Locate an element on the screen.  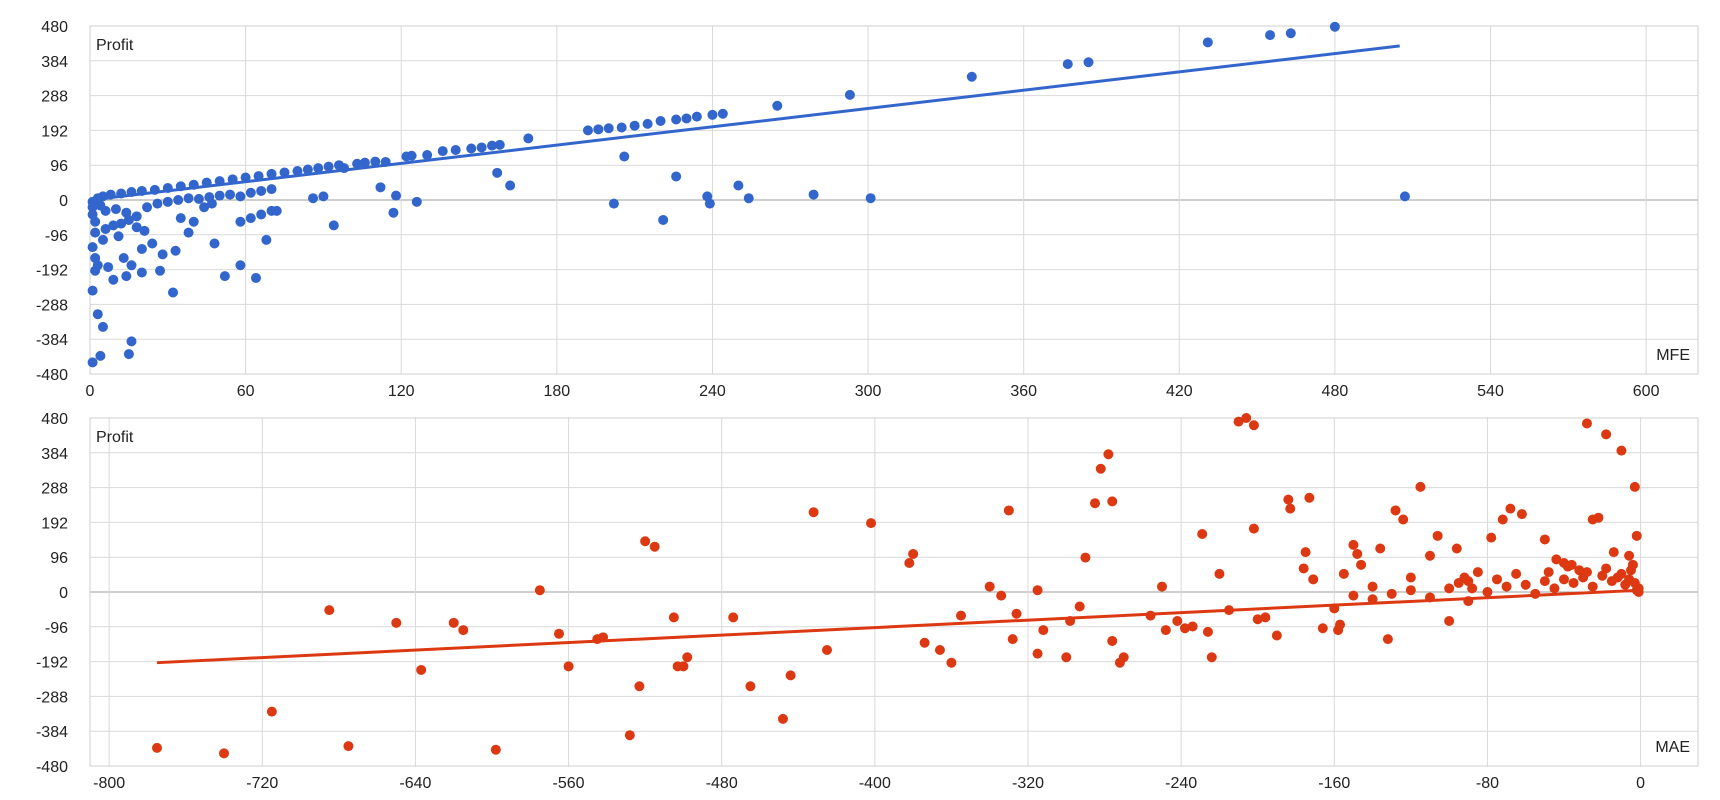
mfe-x-tick-label: 300 is located at coordinates (868, 391).